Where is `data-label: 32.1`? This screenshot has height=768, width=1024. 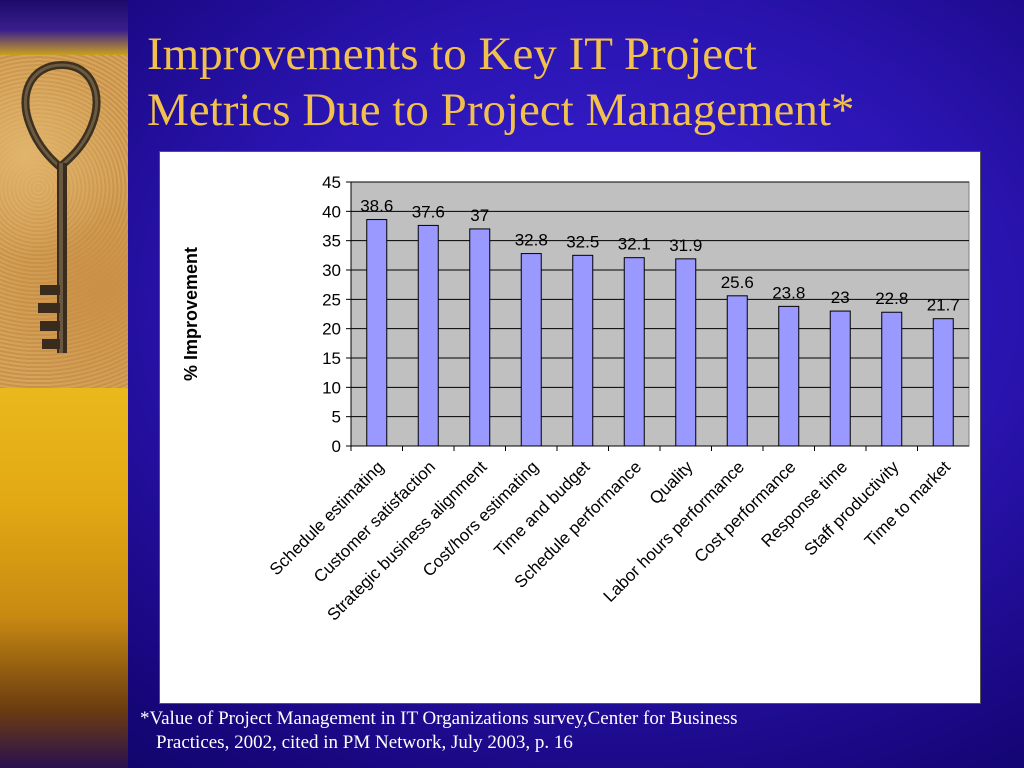
data-label: 32.1 is located at coordinates (634, 244).